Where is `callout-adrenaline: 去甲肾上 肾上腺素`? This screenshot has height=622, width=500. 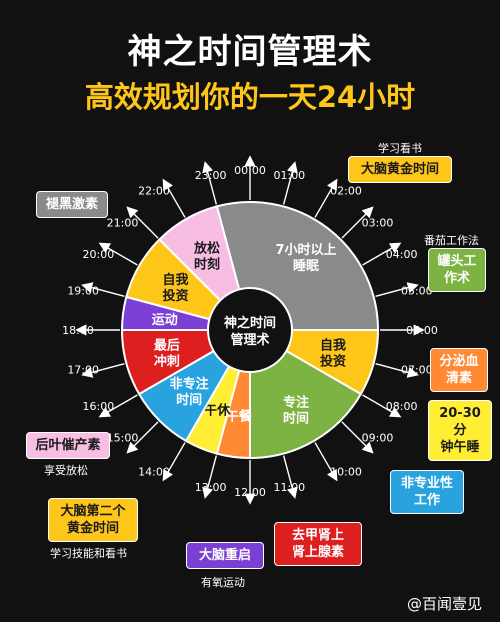 callout-adrenaline: 去甲肾上 肾上腺素 is located at coordinates (318, 544).